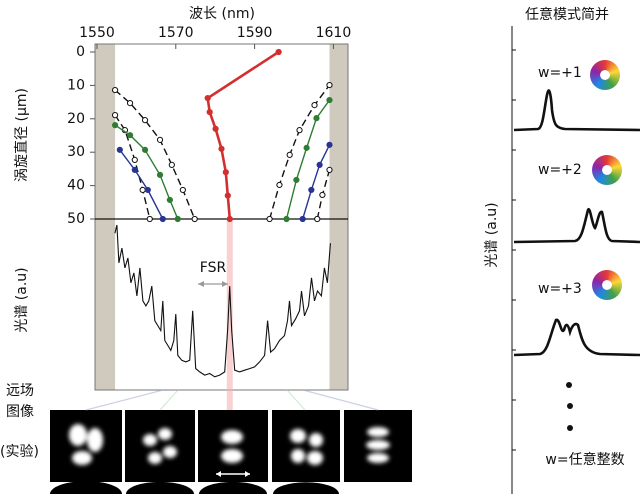  Describe the element at coordinates (567, 14) in the screenshot. I see `panel-title: 任意模式简并` at that location.